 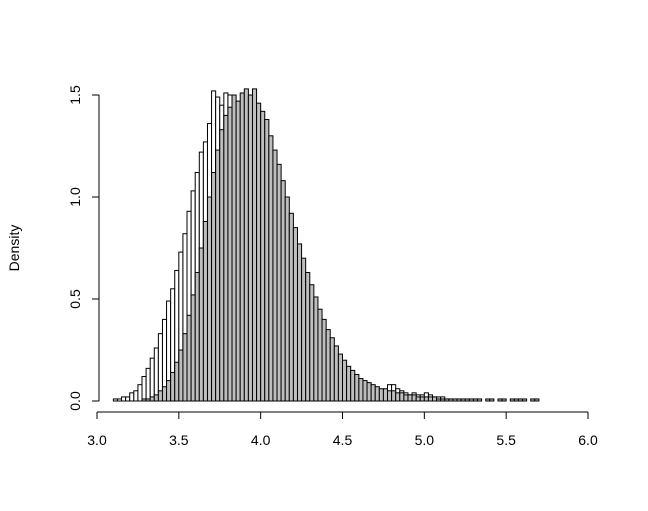 What do you see at coordinates (75, 401) in the screenshot?
I see `y-tick-label: 0.0` at bounding box center [75, 401].